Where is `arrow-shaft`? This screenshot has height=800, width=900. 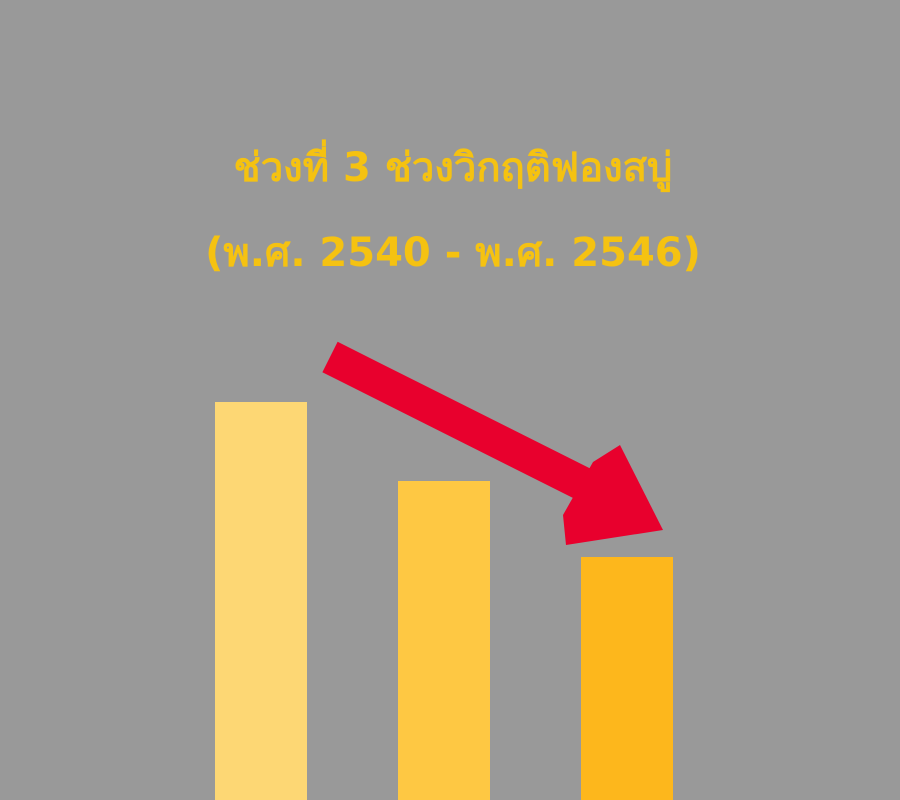 arrow-shaft is located at coordinates (472, 428).